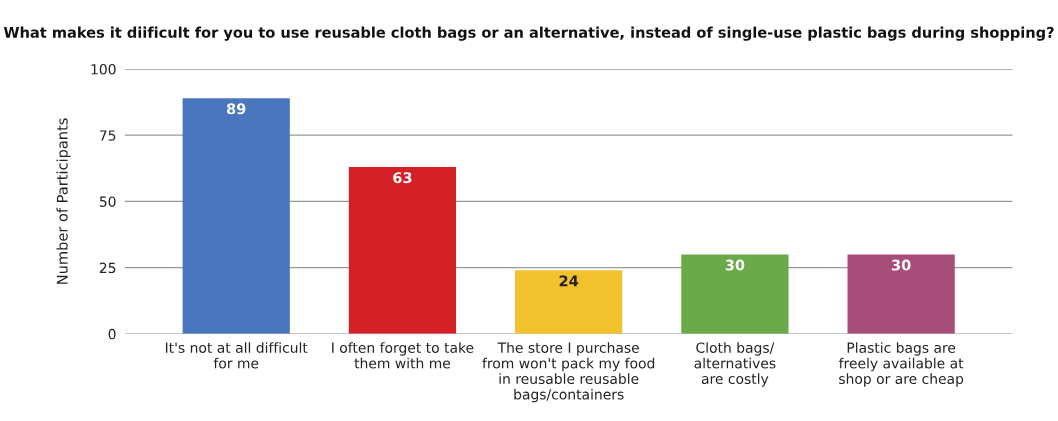 Image resolution: width=1058 pixels, height=421 pixels. Describe the element at coordinates (569, 281) in the screenshot. I see `data-label: 24` at that location.